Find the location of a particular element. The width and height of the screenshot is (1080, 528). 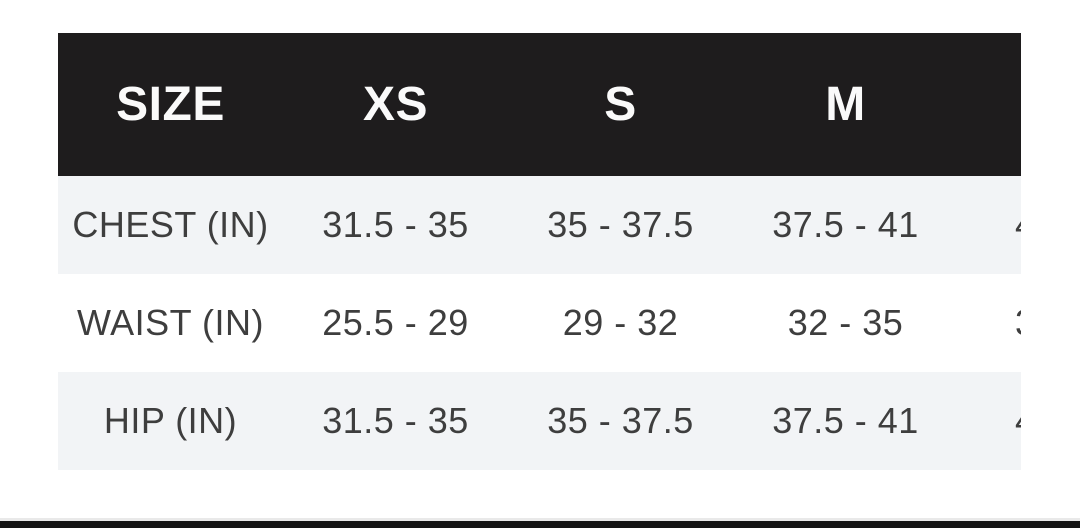

cell-chest-m: 37.5 - 41 is located at coordinates (845, 224).